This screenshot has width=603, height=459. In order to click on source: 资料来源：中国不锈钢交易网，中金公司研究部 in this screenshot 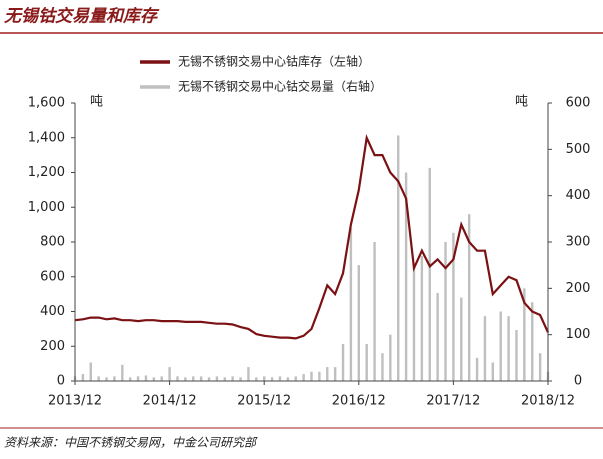, I will do `click(131, 443)`.